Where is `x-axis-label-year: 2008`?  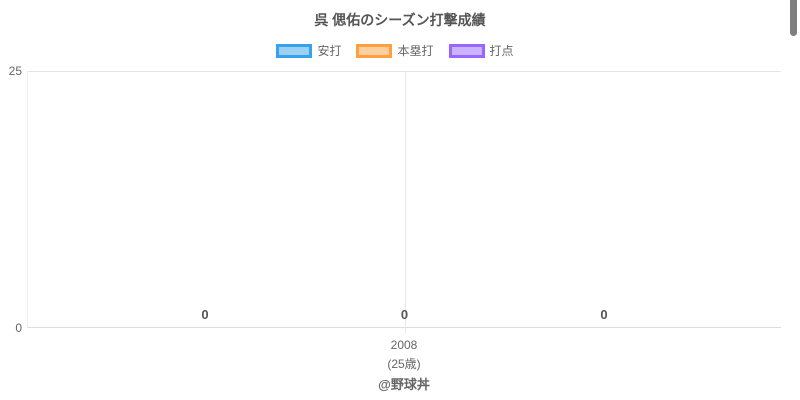 x-axis-label-year: 2008 is located at coordinates (404, 345).